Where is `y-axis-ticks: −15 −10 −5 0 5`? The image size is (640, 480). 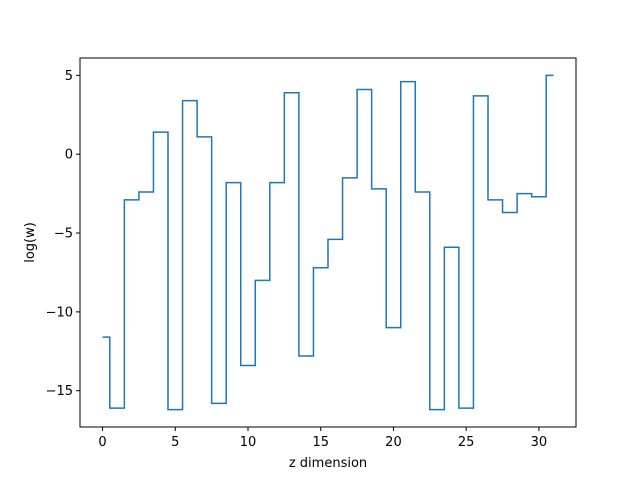 y-axis-ticks: −15 −10 −5 0 5 is located at coordinates (63, 234).